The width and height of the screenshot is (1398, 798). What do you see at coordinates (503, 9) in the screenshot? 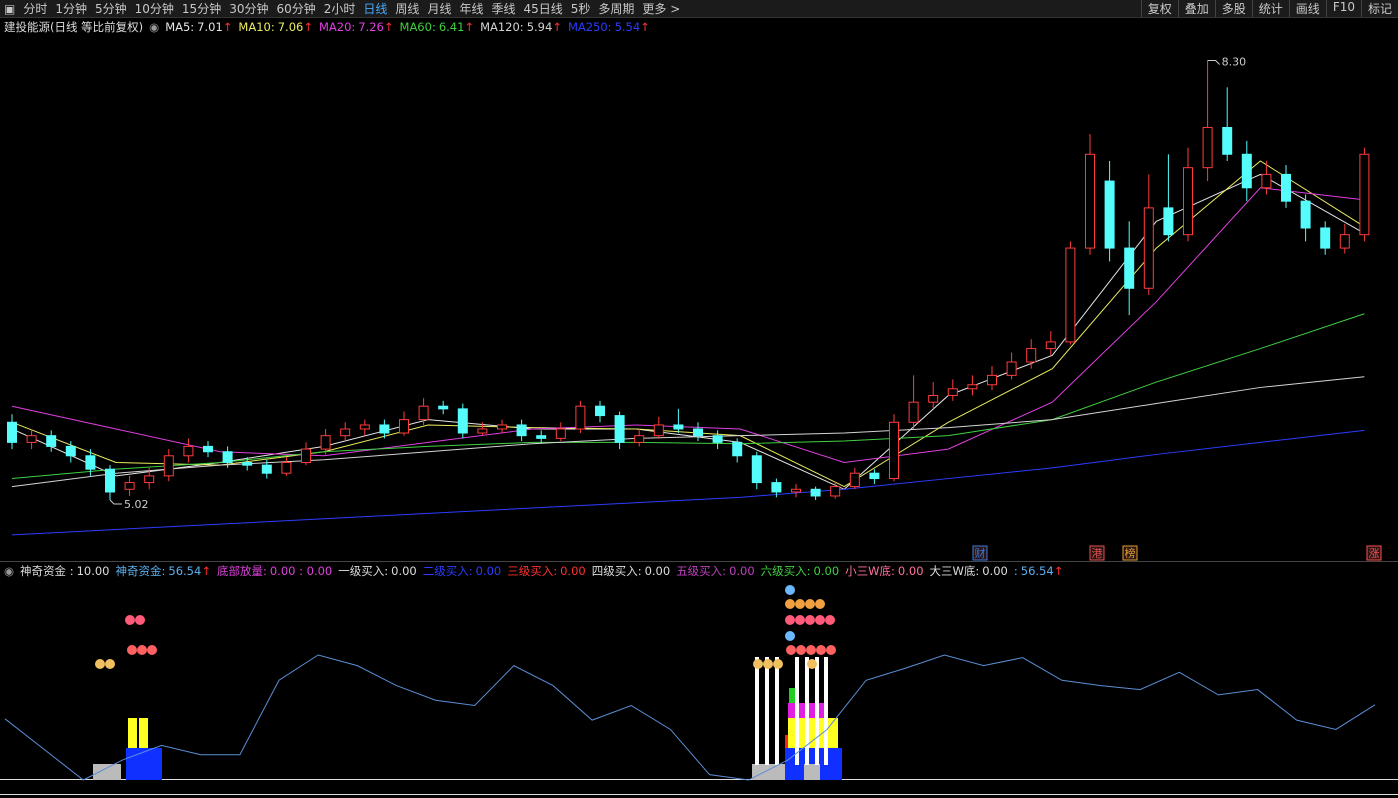
I see `period-tab: 季线` at bounding box center [503, 9].